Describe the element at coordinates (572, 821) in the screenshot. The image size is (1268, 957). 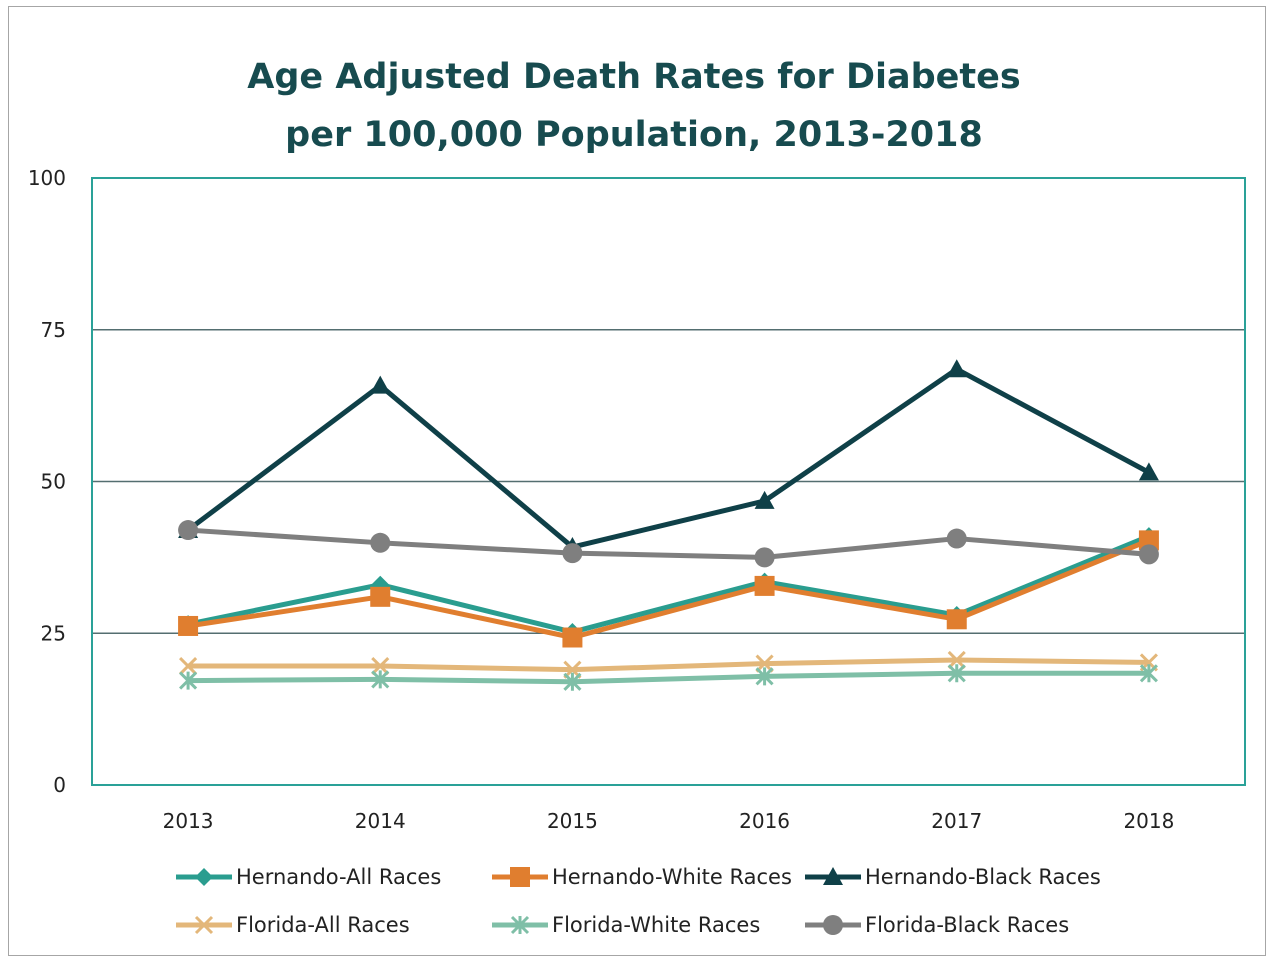
I see `x-tick-label: 2015` at that location.